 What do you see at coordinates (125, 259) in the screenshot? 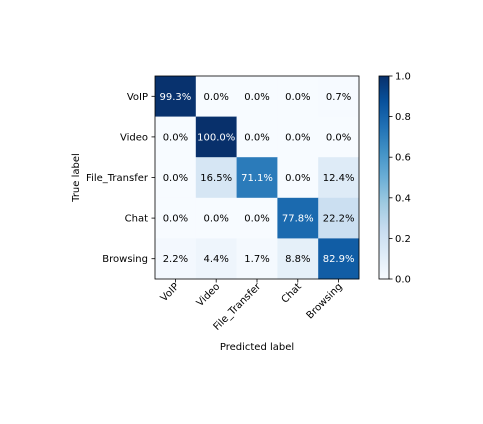
I see `y-tick-label: Browsing` at bounding box center [125, 259].